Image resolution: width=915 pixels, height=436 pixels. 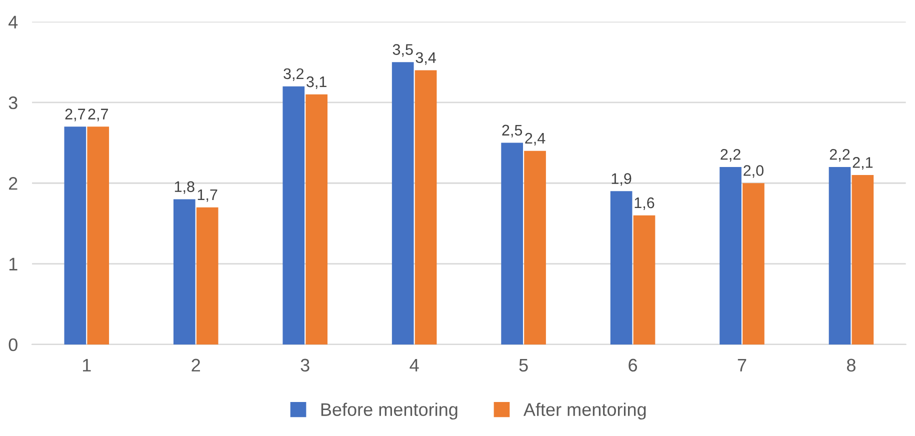 I want to click on data-label: 3,5, so click(x=402, y=50).